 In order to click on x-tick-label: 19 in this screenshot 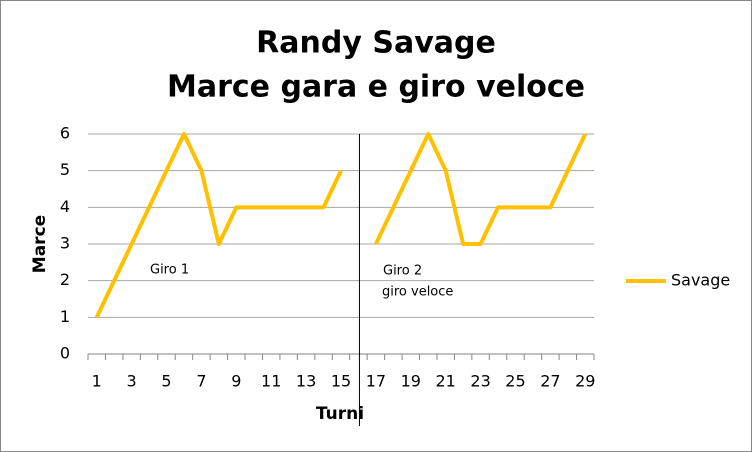, I will do `click(411, 381)`.